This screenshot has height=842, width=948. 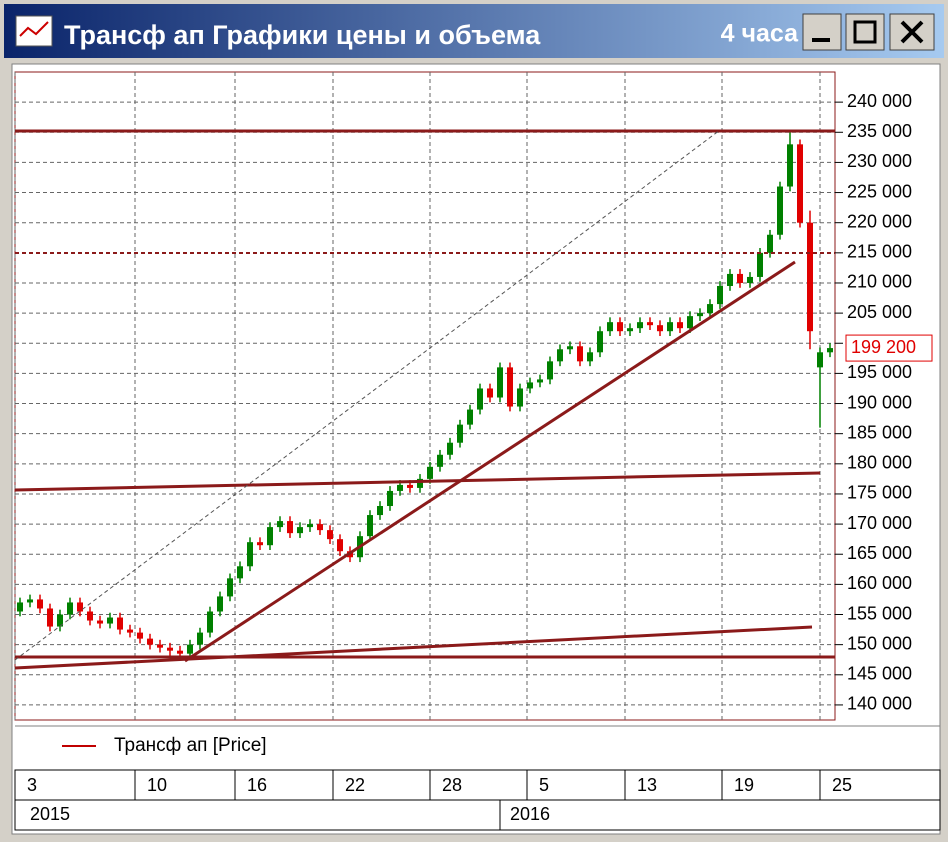 What do you see at coordinates (157, 785) in the screenshot?
I see `x-tick-label: 10` at bounding box center [157, 785].